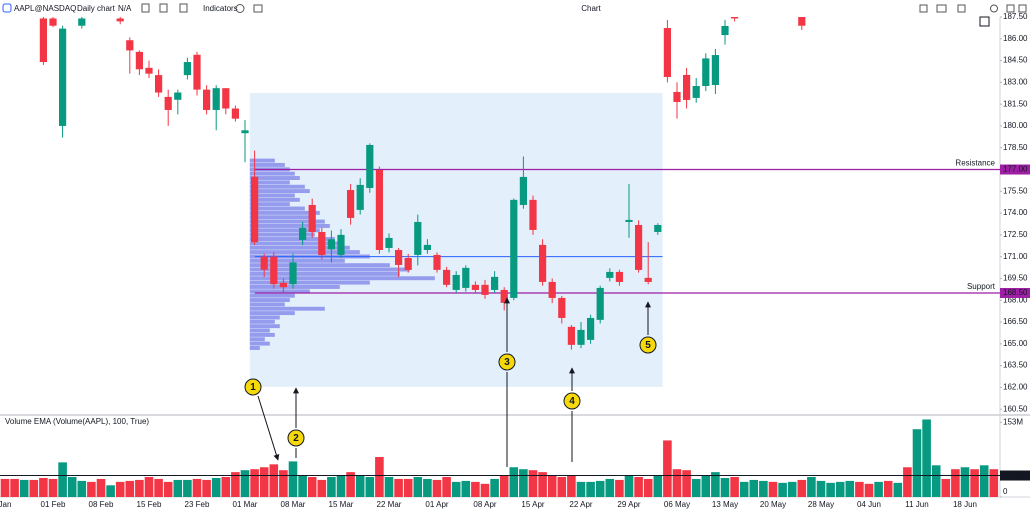 This screenshot has height=510, width=1030. Describe the element at coordinates (923, 8) in the screenshot. I see `window-icon` at that location.